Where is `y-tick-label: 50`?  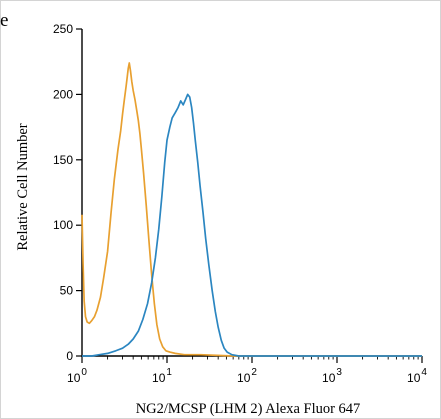 y-tick-label: 50 is located at coordinates (67, 291).